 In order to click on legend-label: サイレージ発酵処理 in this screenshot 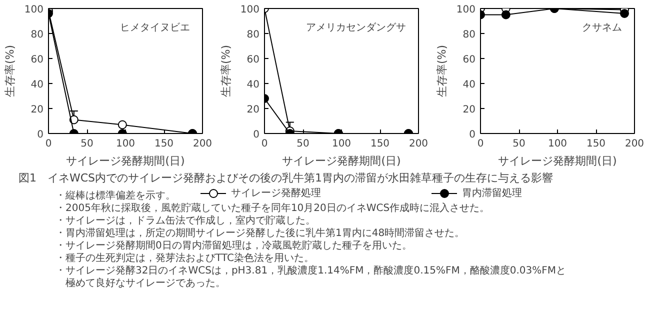, I will do `click(276, 193)`.